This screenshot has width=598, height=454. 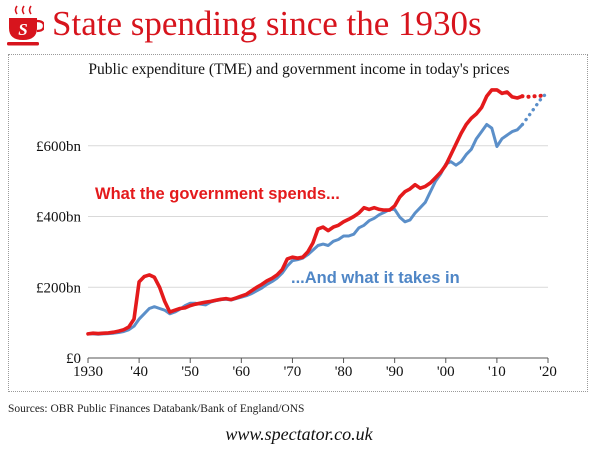 I want to click on y-tick-label: £200bn, so click(x=59, y=288).